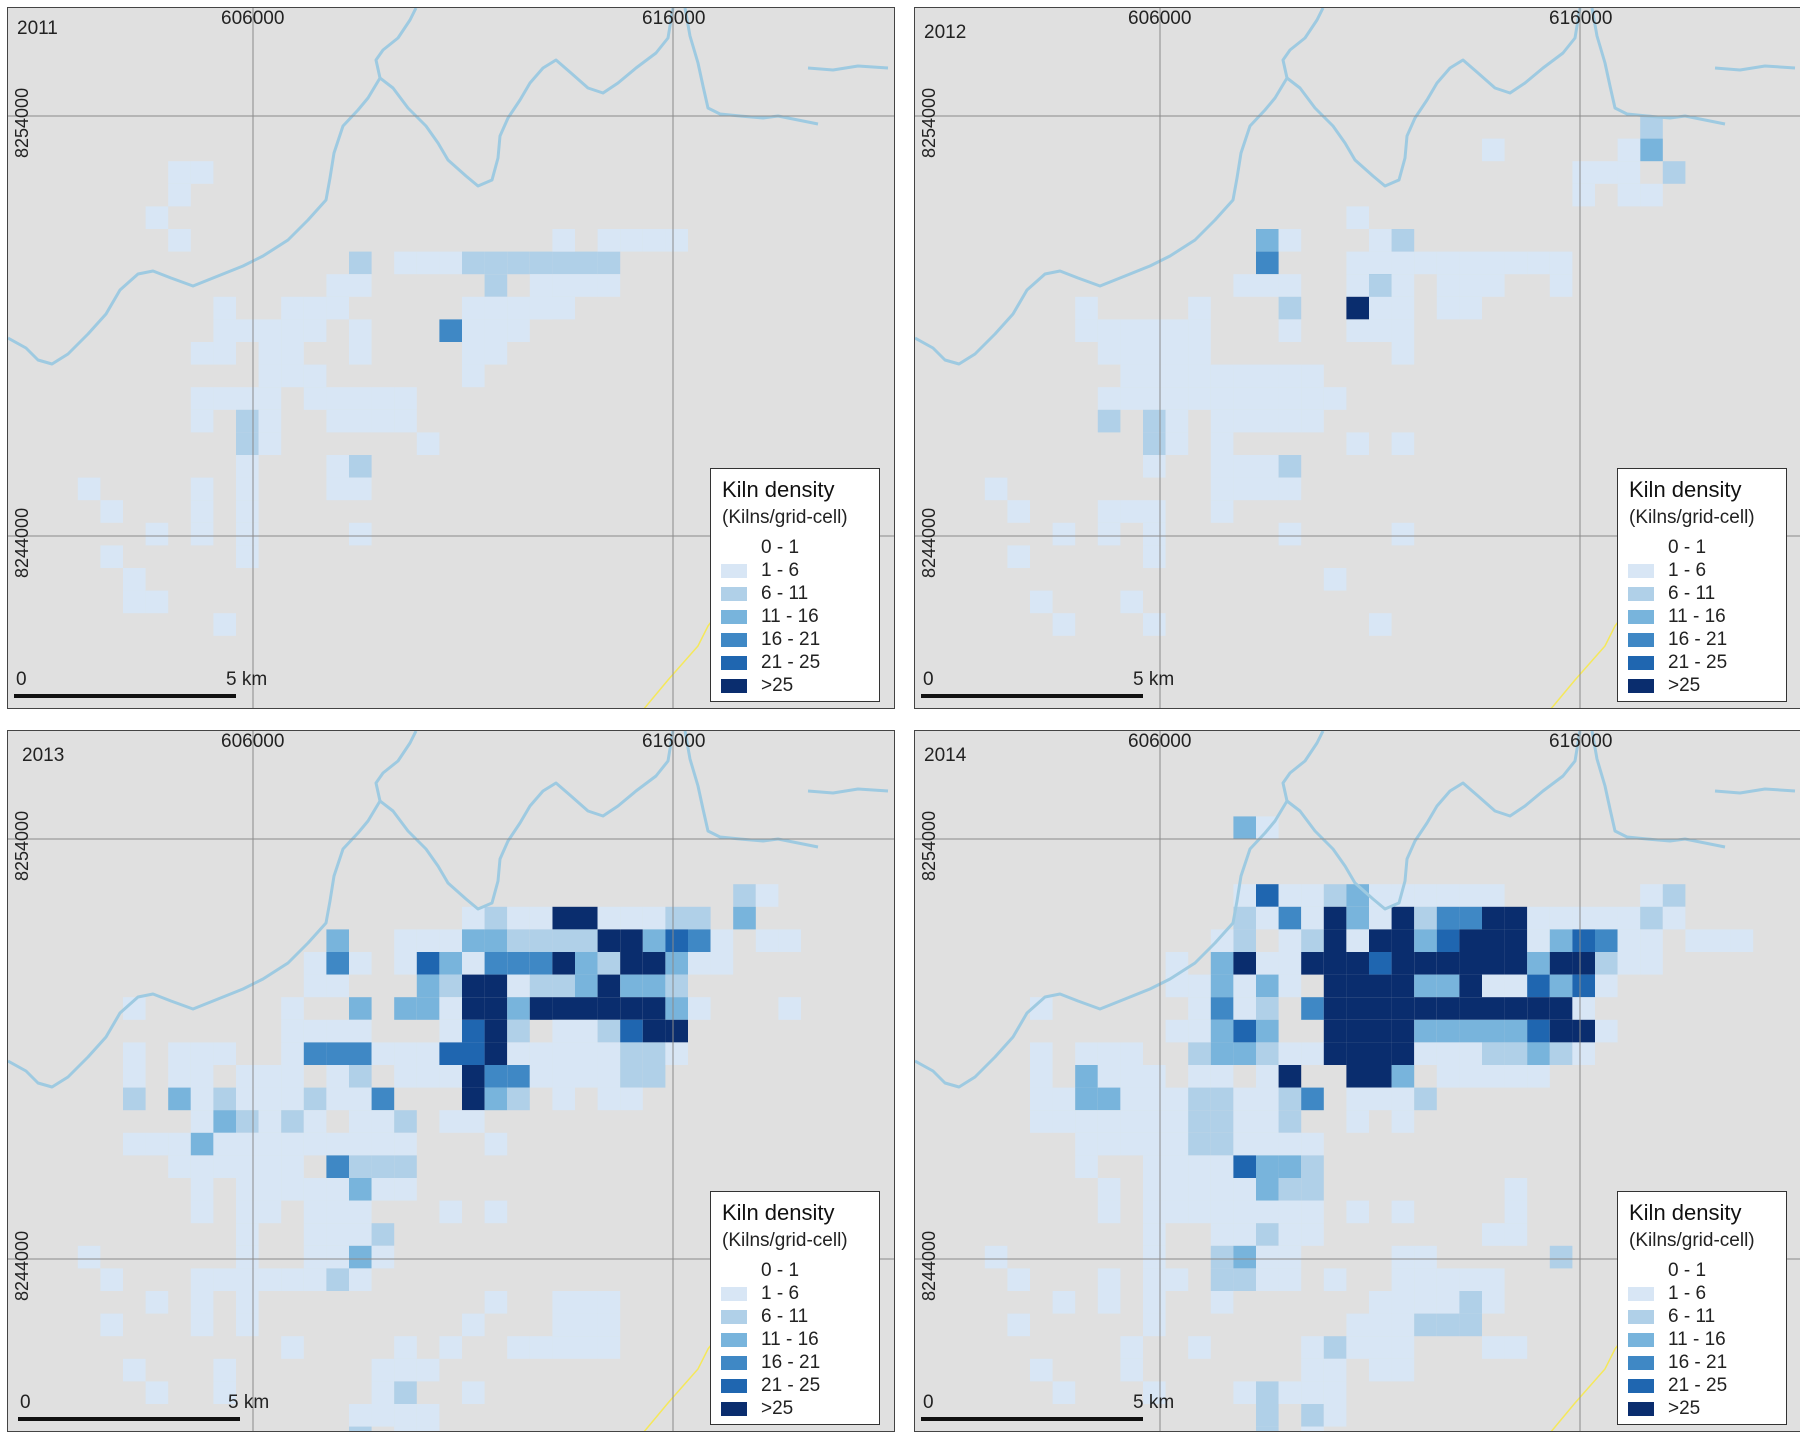  I want to click on scale-bar, so click(129, 1419).